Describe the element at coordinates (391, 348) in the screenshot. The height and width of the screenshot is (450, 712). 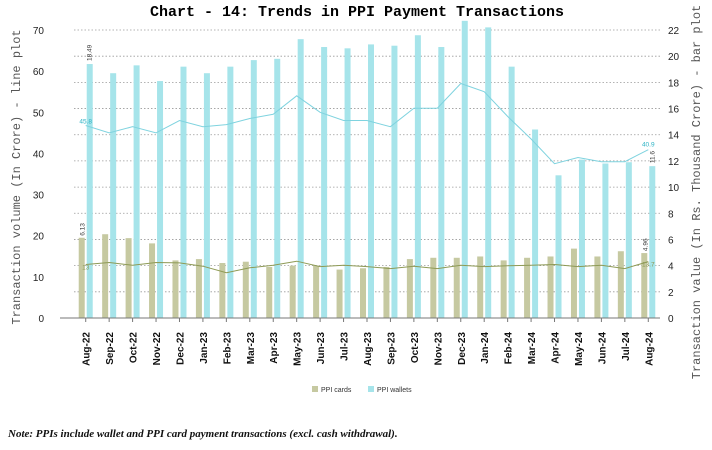
I see `x-tick-label: Sep-23` at that location.